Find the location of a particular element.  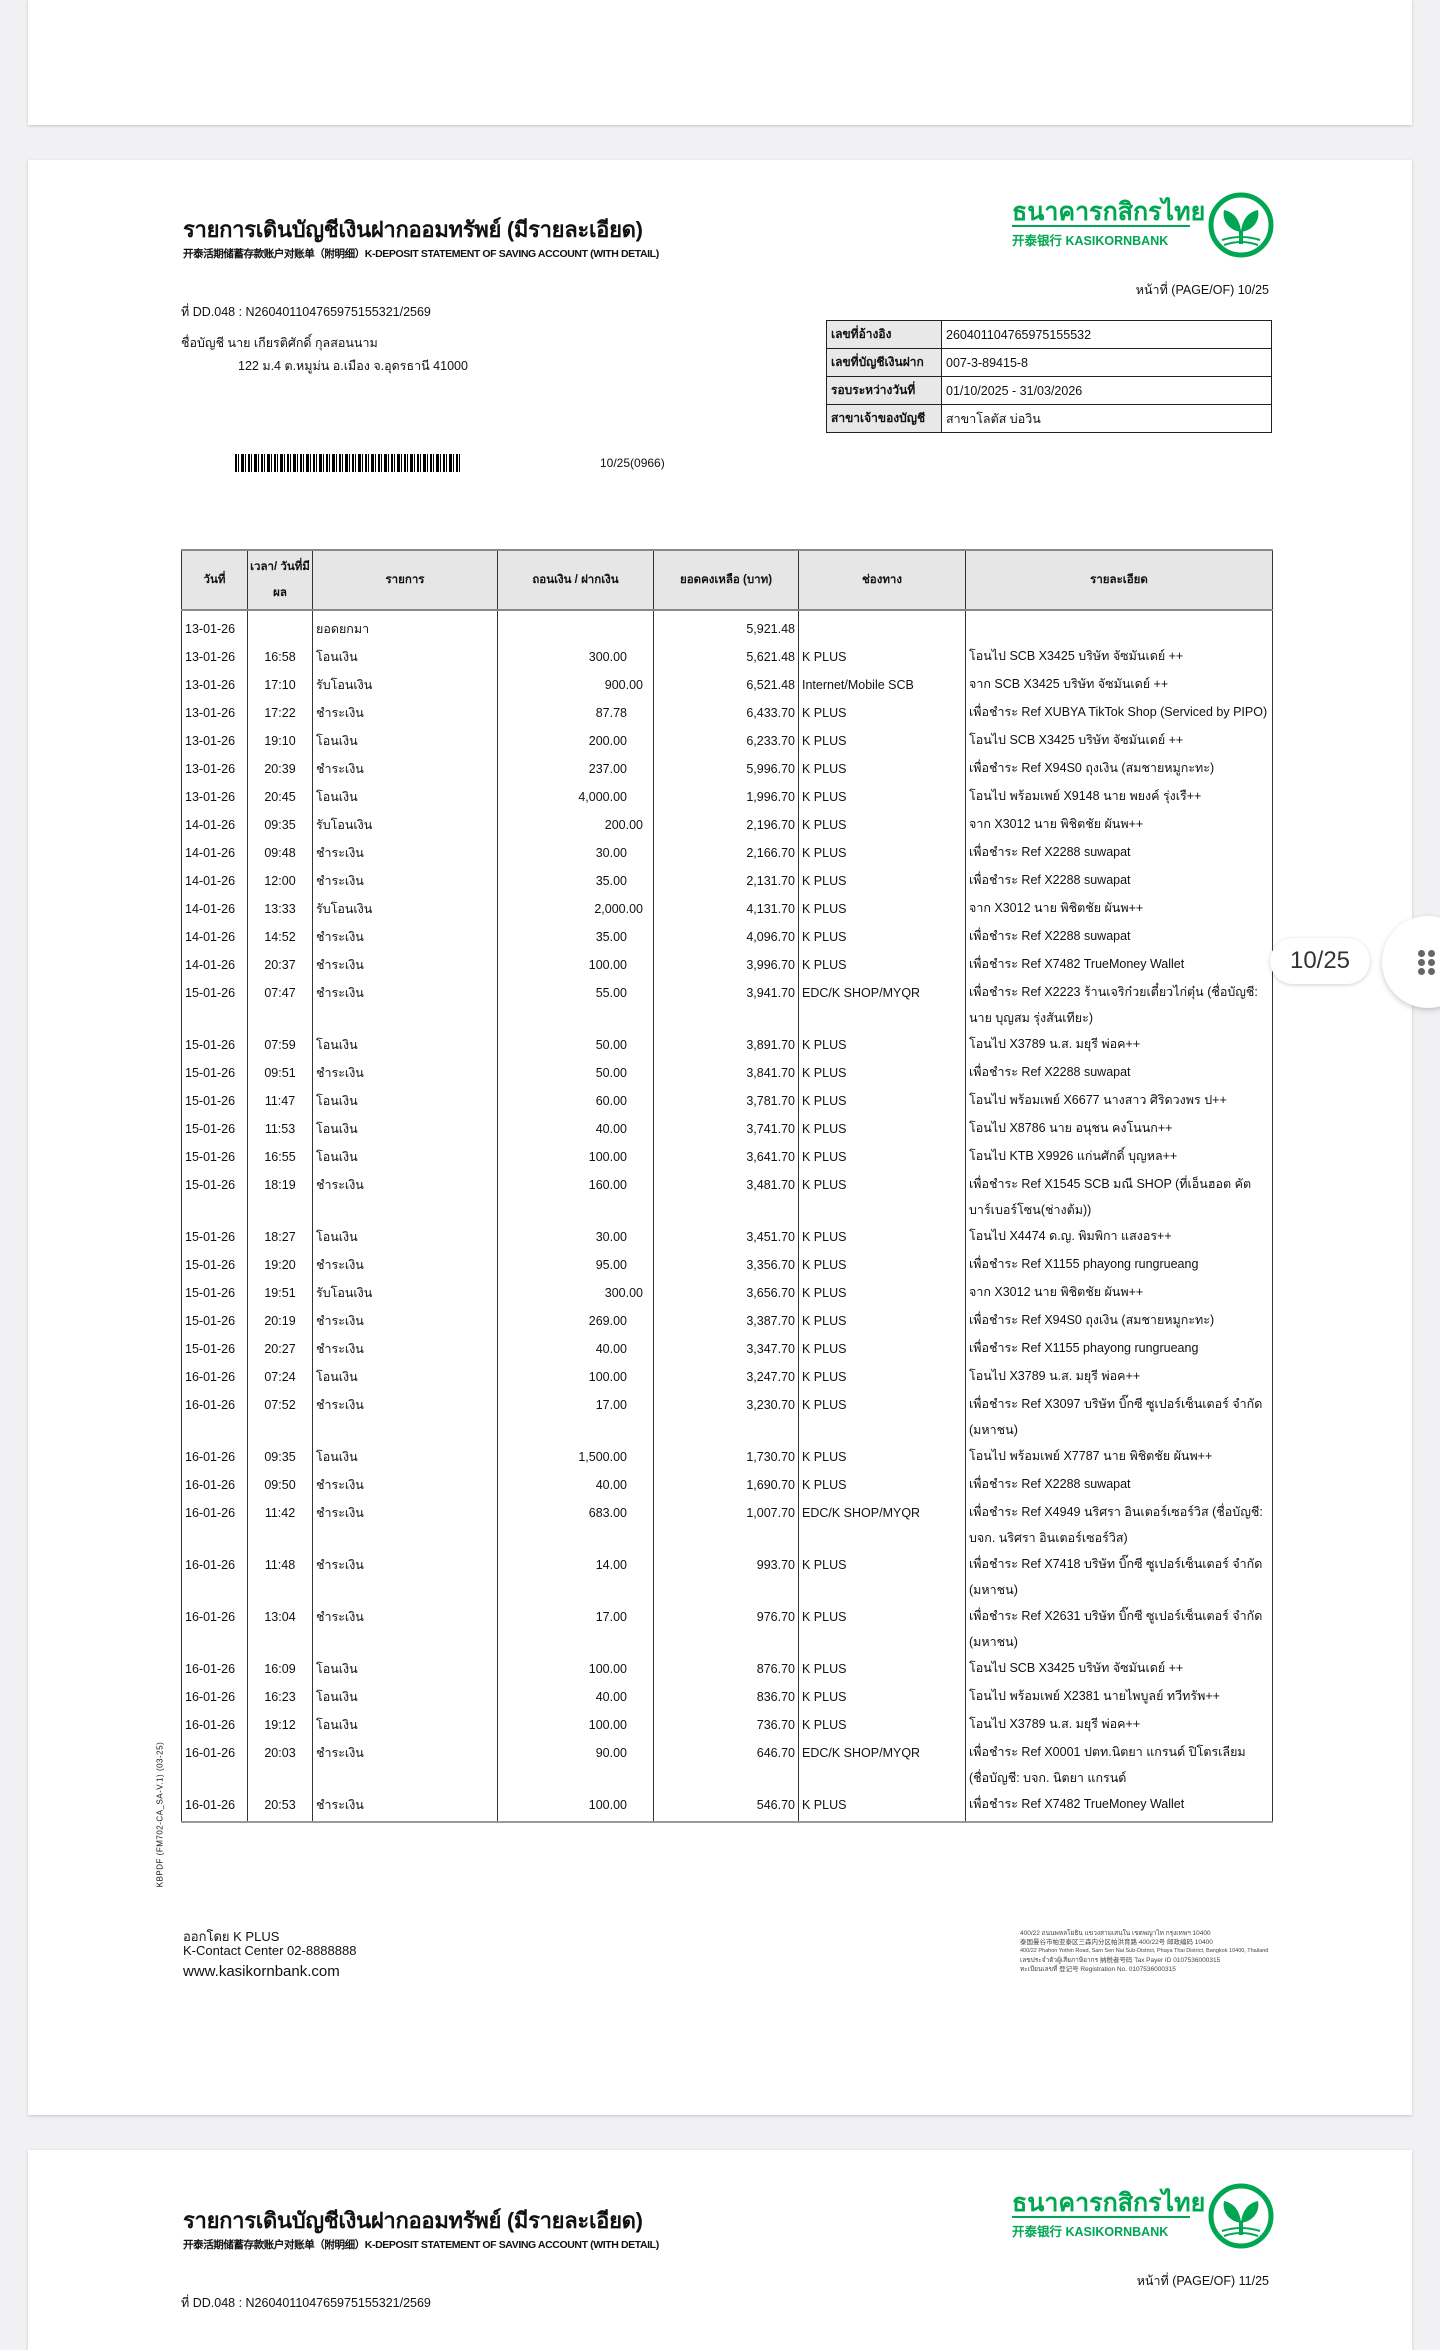

cell-channel: Internet/Mobile SCB is located at coordinates (882, 685).